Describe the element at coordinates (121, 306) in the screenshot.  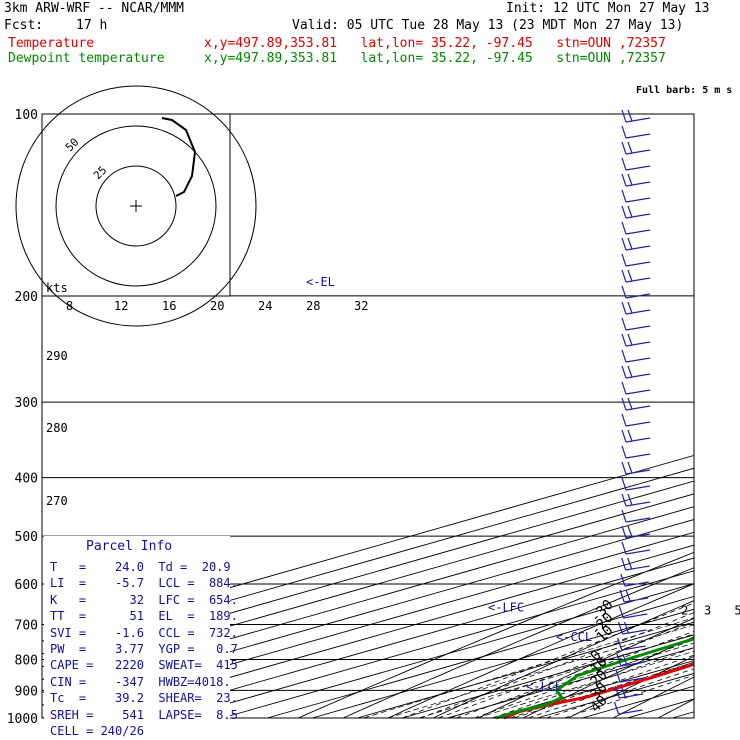
I see `hodograph-speed-tick: 12` at that location.